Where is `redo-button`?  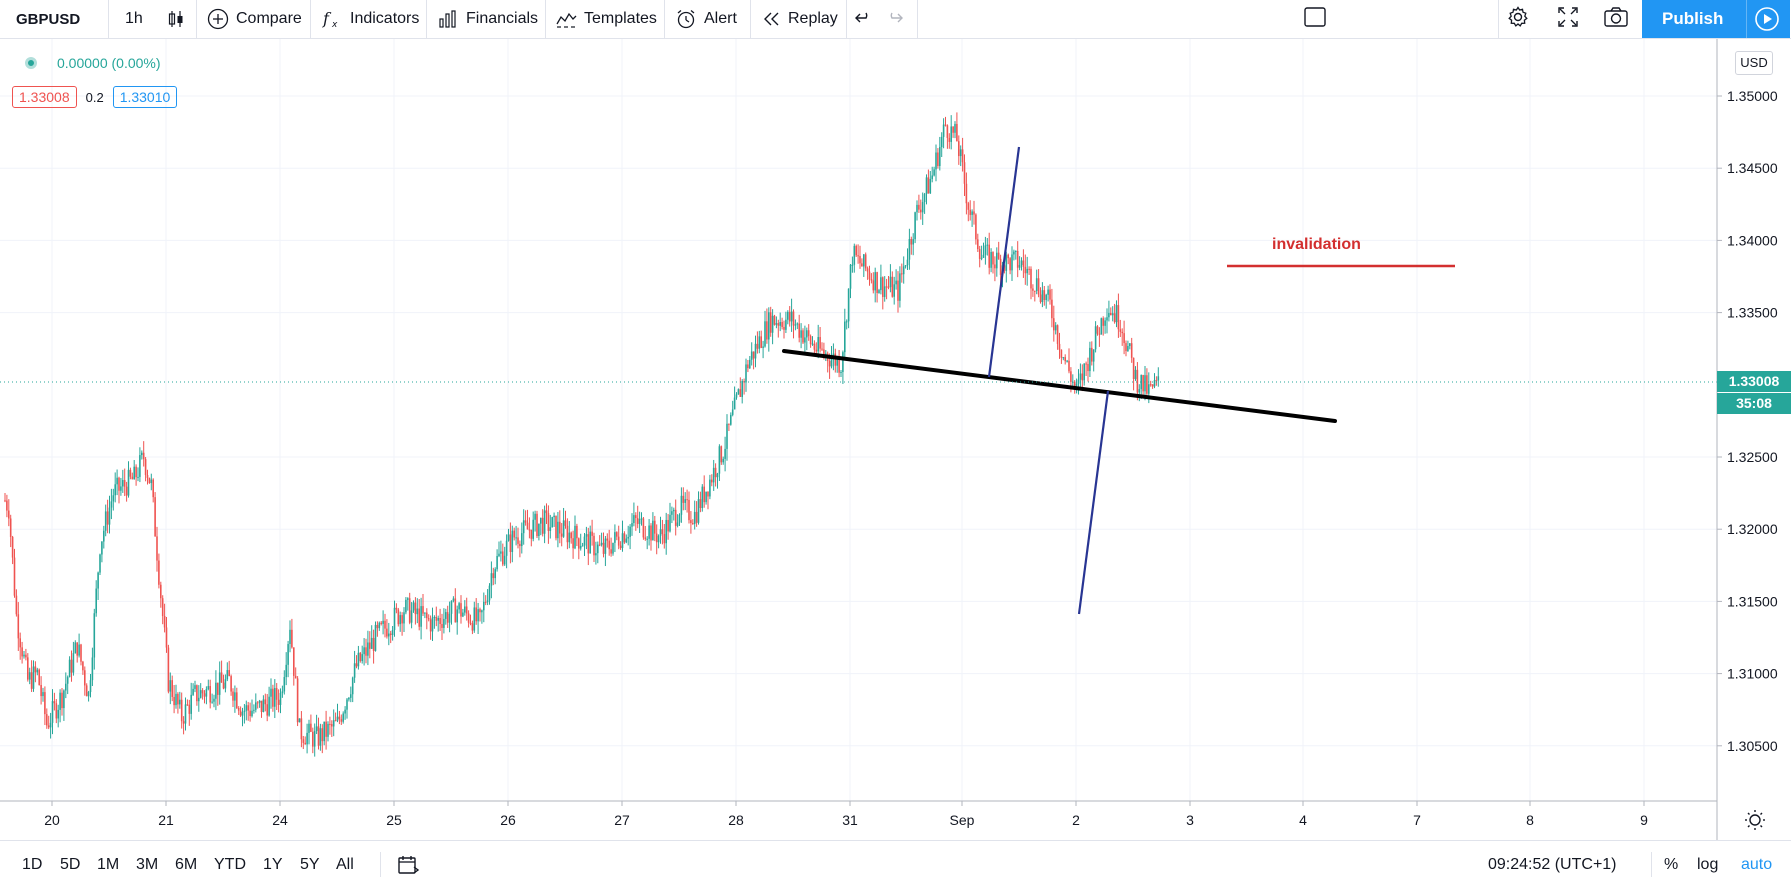
redo-button is located at coordinates (894, 19).